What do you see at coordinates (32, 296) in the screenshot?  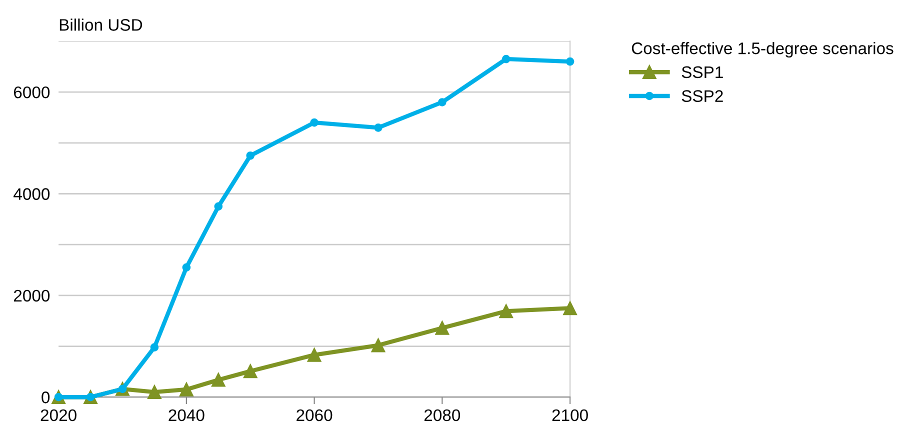 I see `y-tick-label: 2000` at bounding box center [32, 296].